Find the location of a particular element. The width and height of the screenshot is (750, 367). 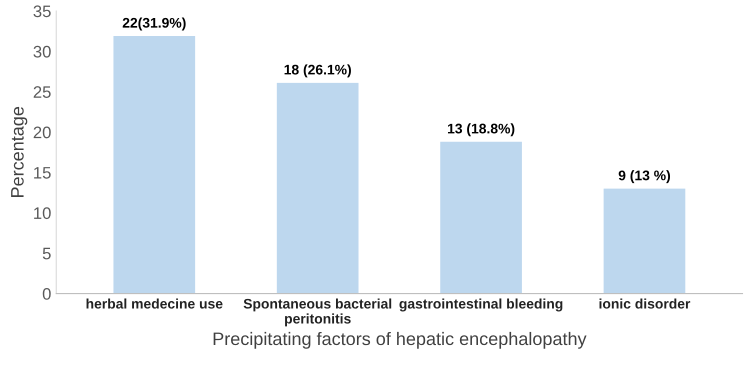

data-label: 9 (13 %) is located at coordinates (644, 177).